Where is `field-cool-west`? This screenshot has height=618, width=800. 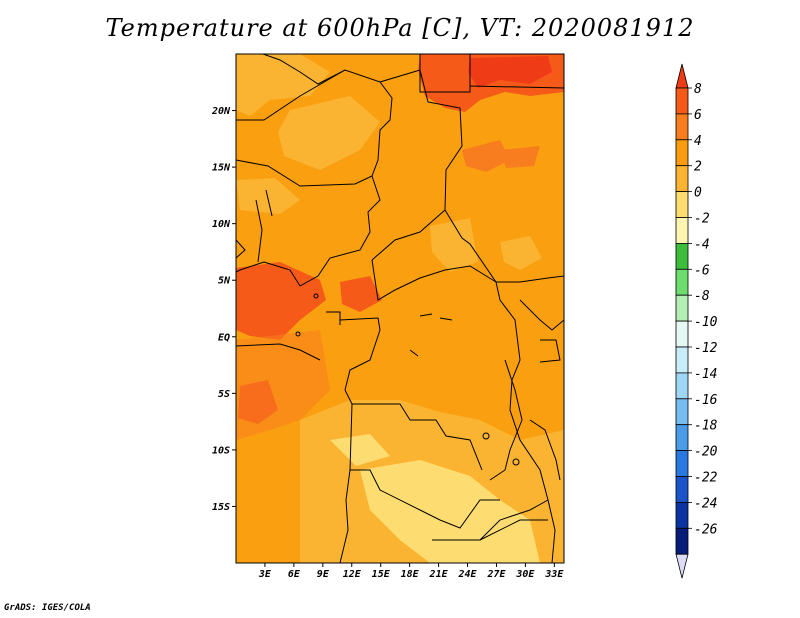
field-cool-west is located at coordinates (268, 196).